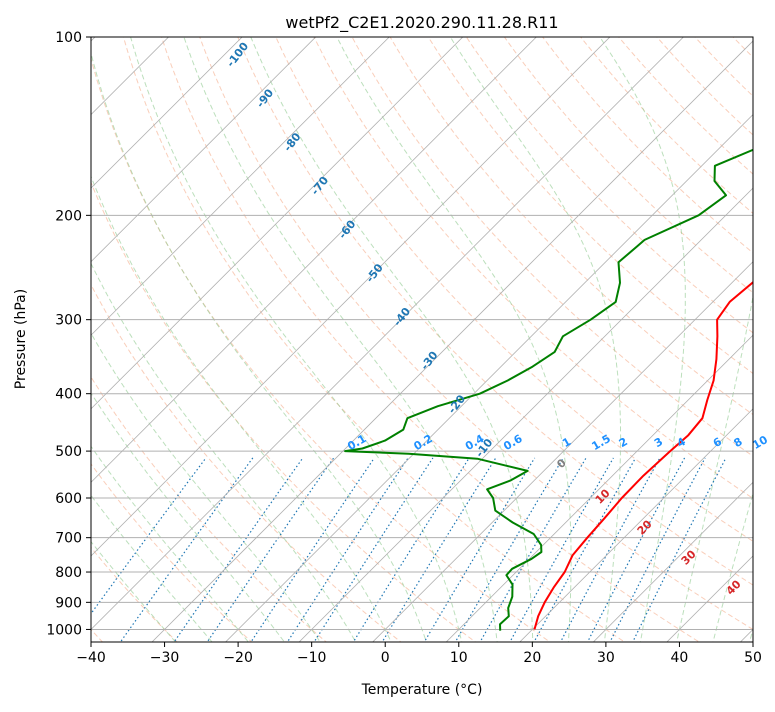  Describe the element at coordinates (459, 658) in the screenshot. I see `x-tick-label: 10` at that location.